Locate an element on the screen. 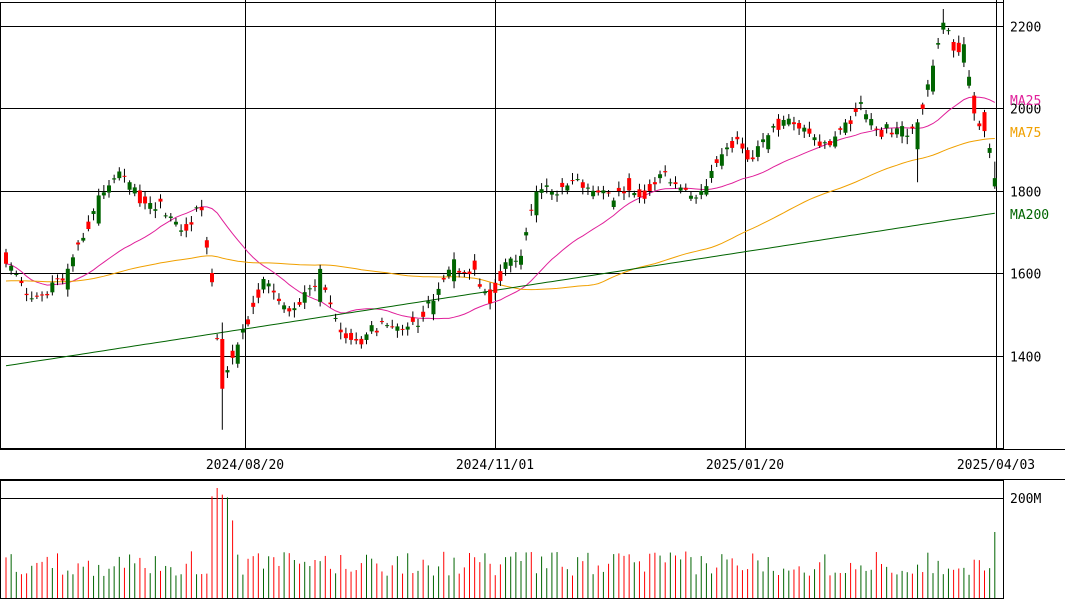 The width and height of the screenshot is (1065, 605). price-tick-label: 1800 is located at coordinates (1025, 193).